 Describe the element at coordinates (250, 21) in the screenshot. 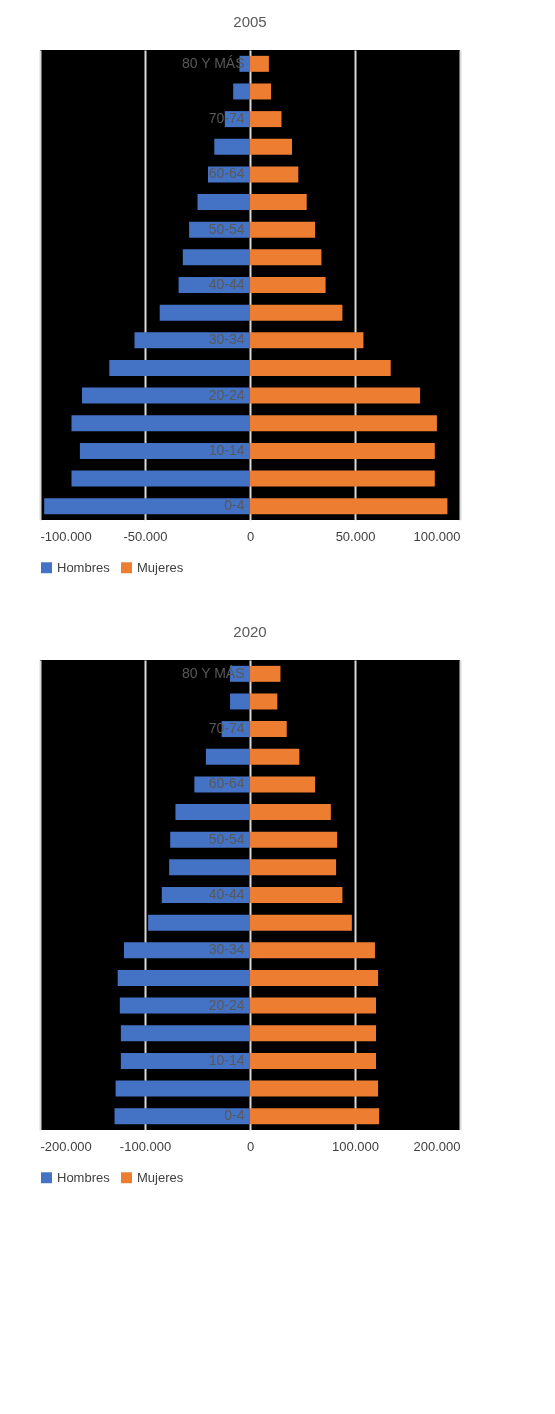

I see `chart-title: 2005` at that location.